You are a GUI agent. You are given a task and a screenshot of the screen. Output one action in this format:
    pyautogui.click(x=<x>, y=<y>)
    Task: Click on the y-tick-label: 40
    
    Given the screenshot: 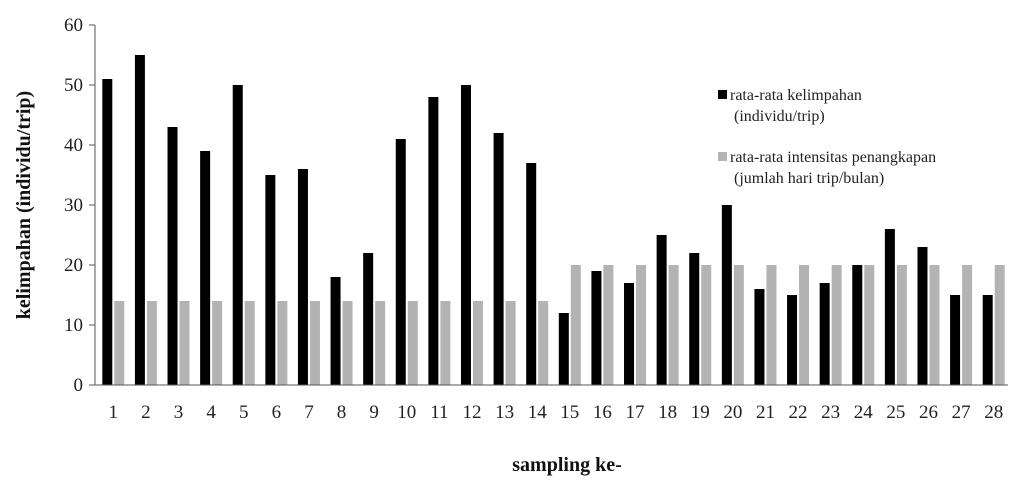 What is the action you would take?
    pyautogui.click(x=73, y=145)
    